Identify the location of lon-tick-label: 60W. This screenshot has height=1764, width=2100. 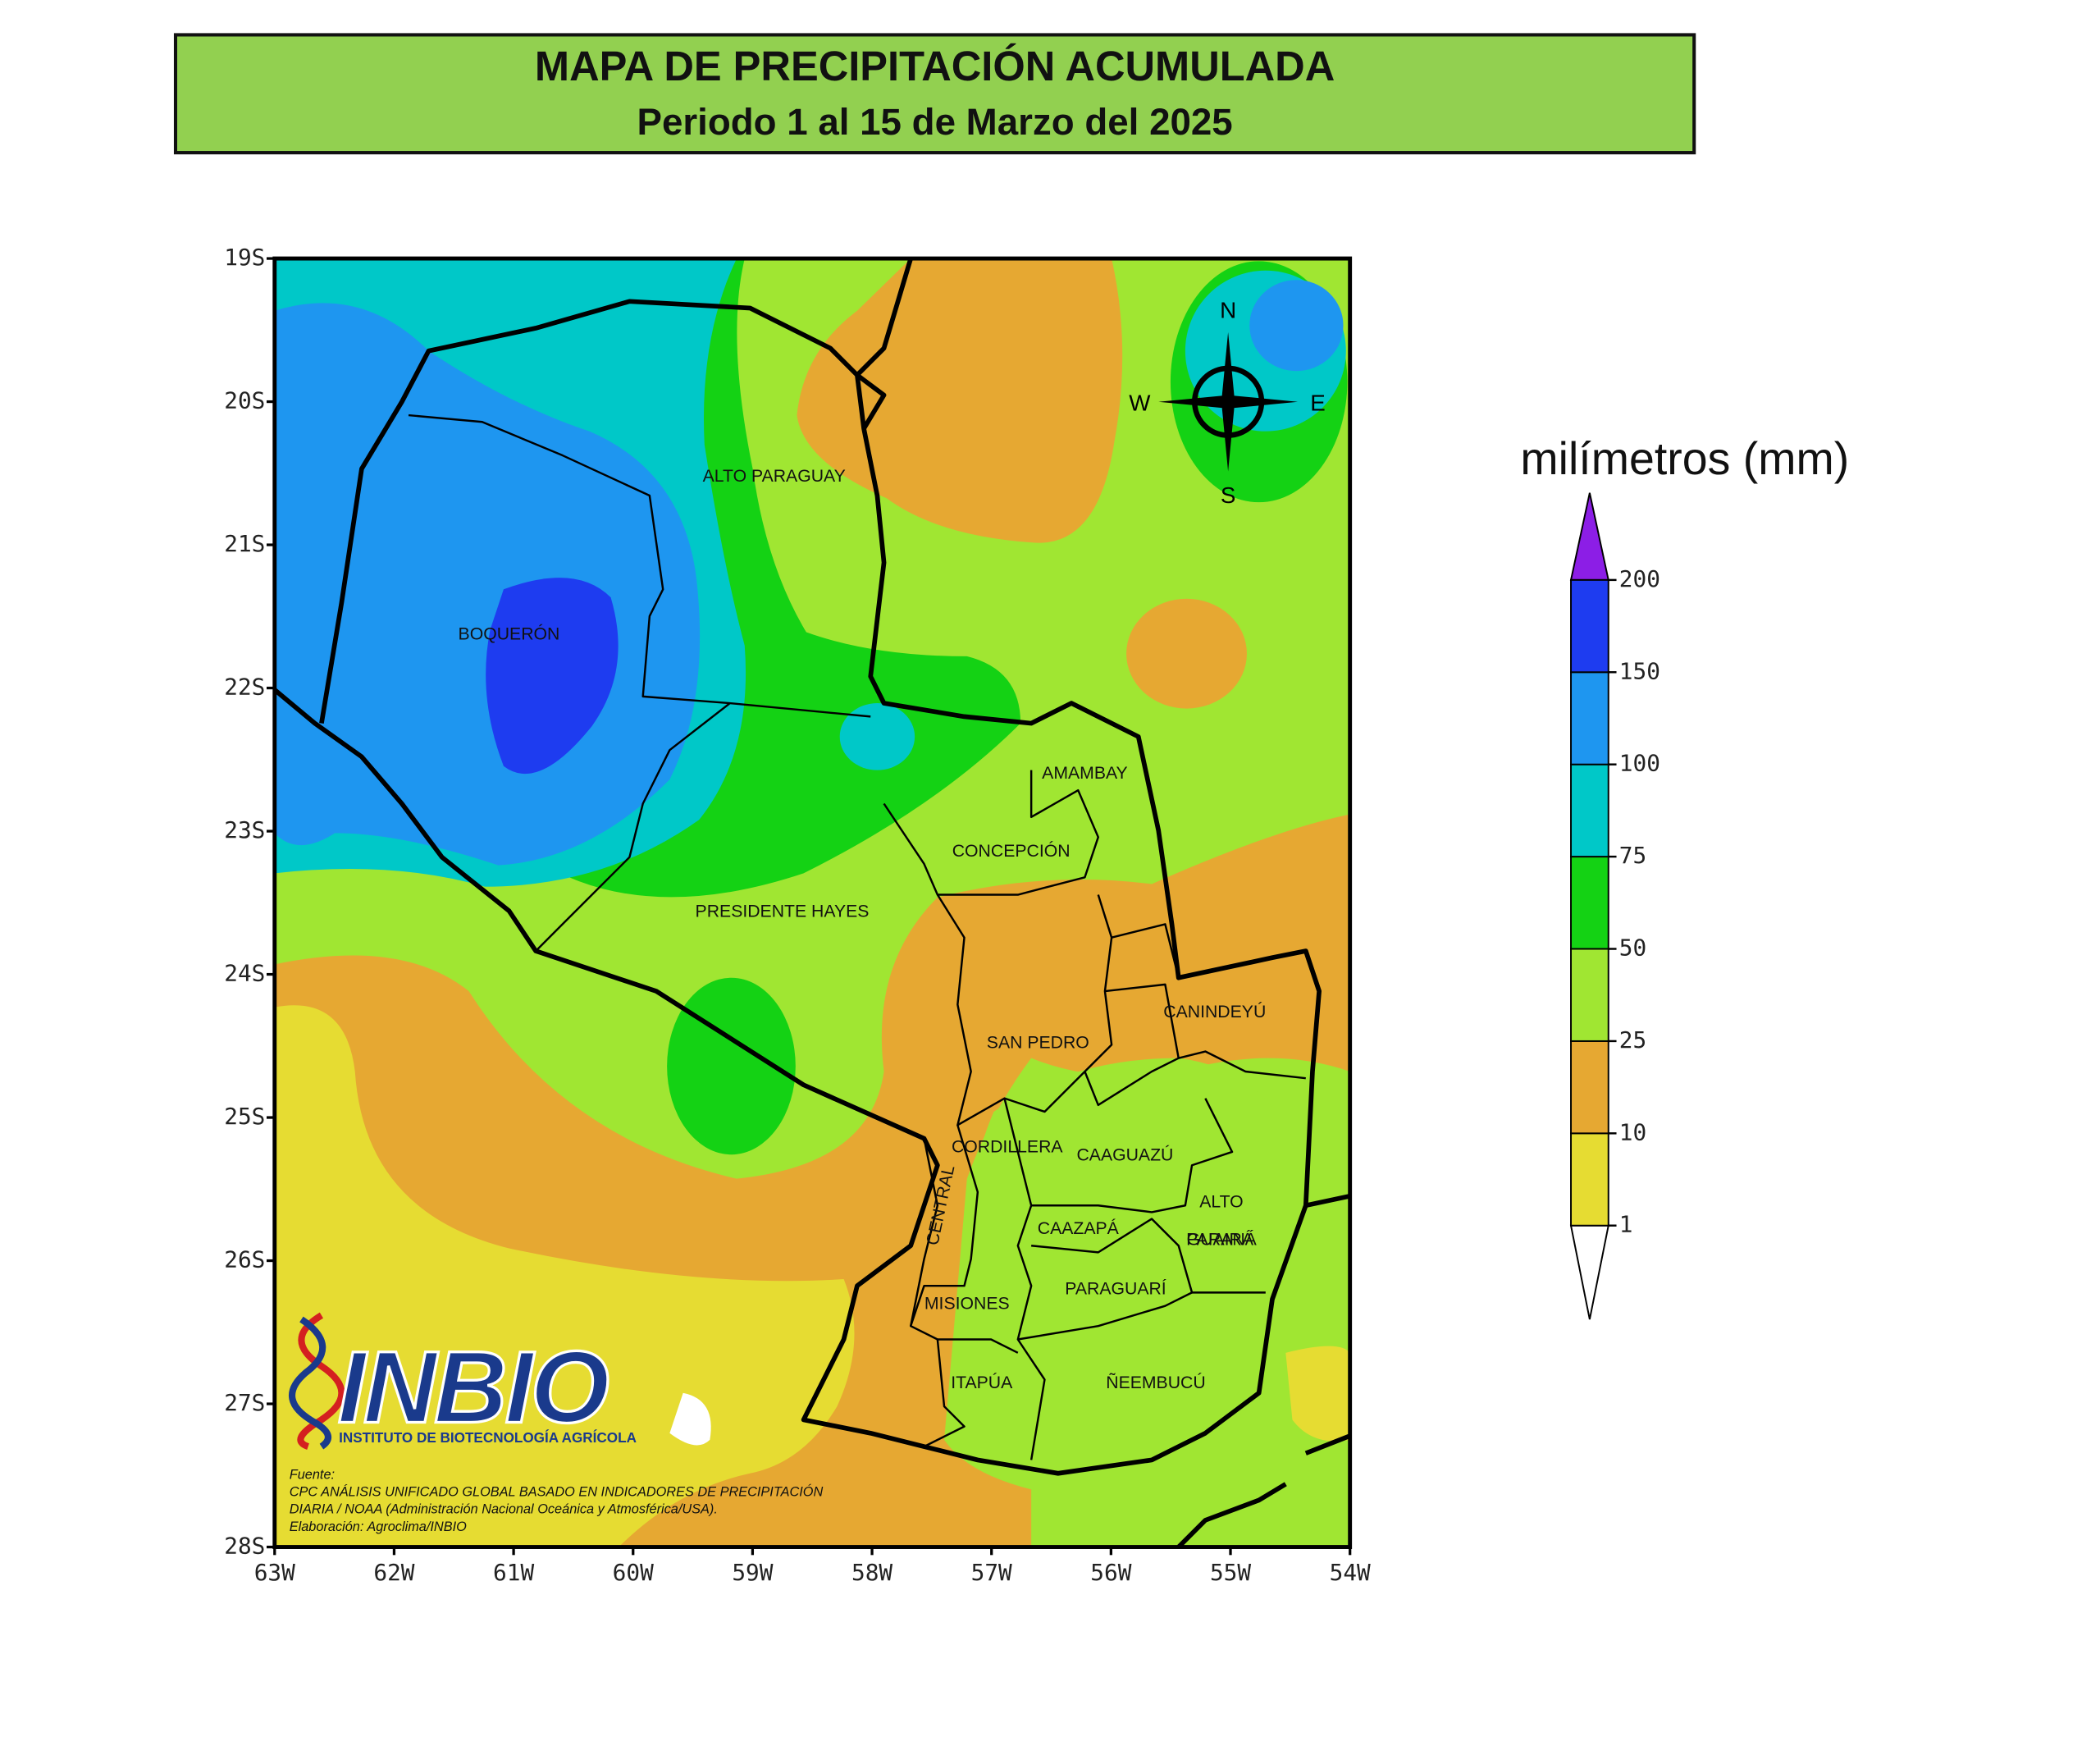
(634, 1573).